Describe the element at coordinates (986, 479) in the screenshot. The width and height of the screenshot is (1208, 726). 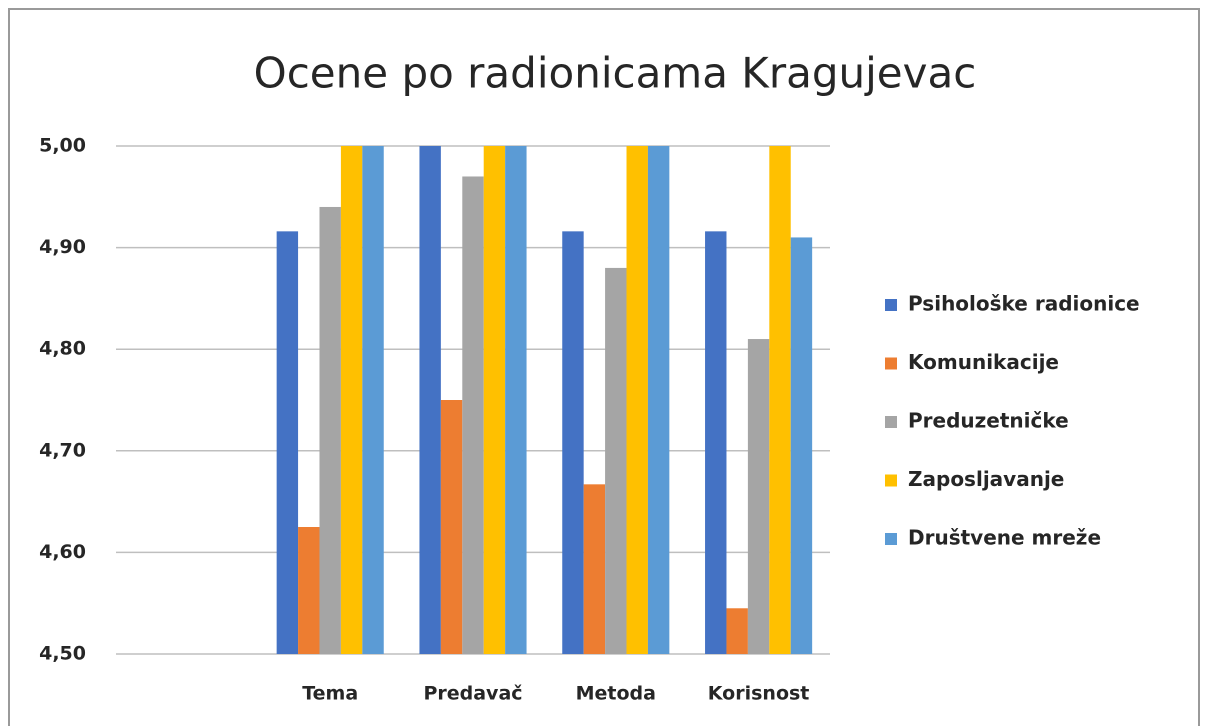
I see `legend-label: Zaposljavanje` at that location.